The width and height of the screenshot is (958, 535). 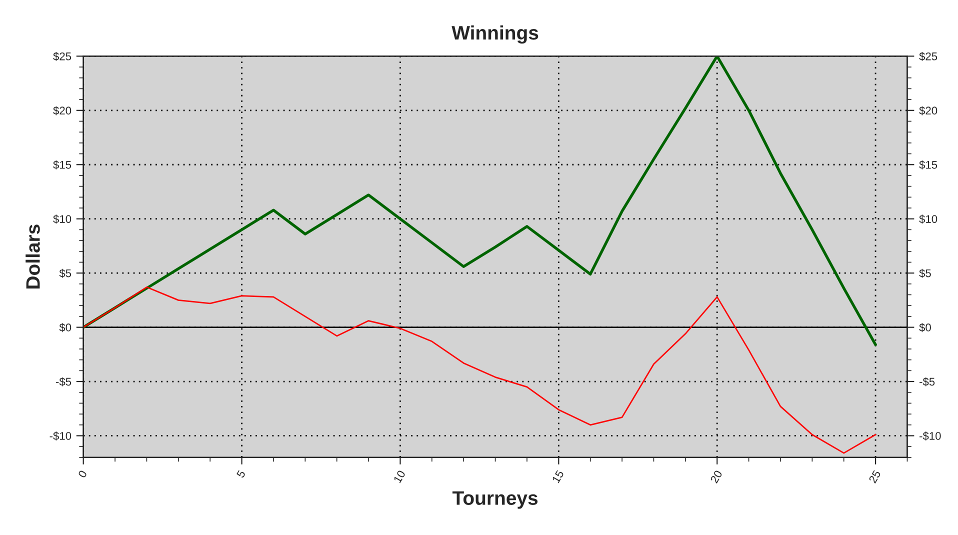 I want to click on x-tick-label: 5, so click(x=241, y=474).